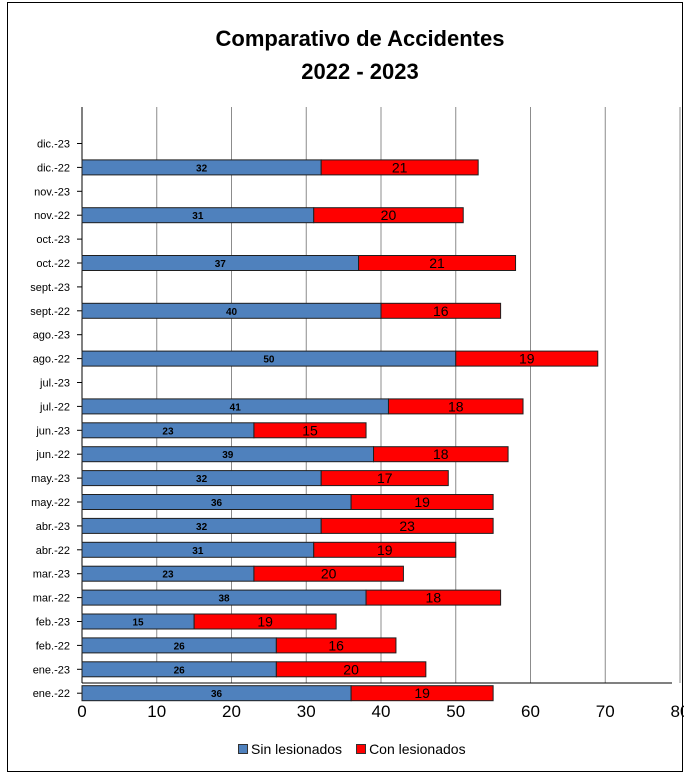 The image size is (684, 774). What do you see at coordinates (51, 599) in the screenshot?
I see `y-tick-label: mar.-22` at bounding box center [51, 599].